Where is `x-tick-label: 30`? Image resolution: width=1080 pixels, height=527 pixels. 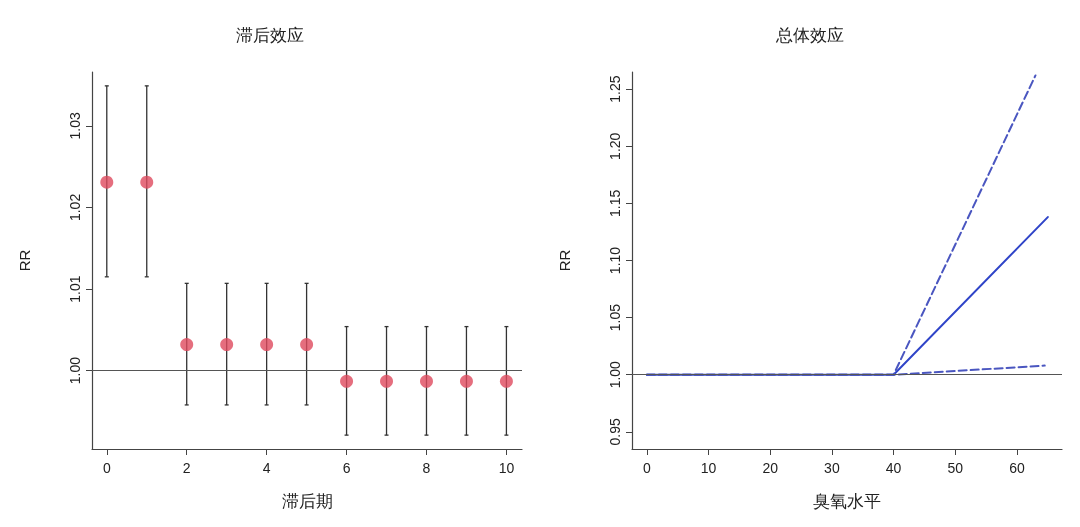
x-tick-label: 30 is located at coordinates (832, 468).